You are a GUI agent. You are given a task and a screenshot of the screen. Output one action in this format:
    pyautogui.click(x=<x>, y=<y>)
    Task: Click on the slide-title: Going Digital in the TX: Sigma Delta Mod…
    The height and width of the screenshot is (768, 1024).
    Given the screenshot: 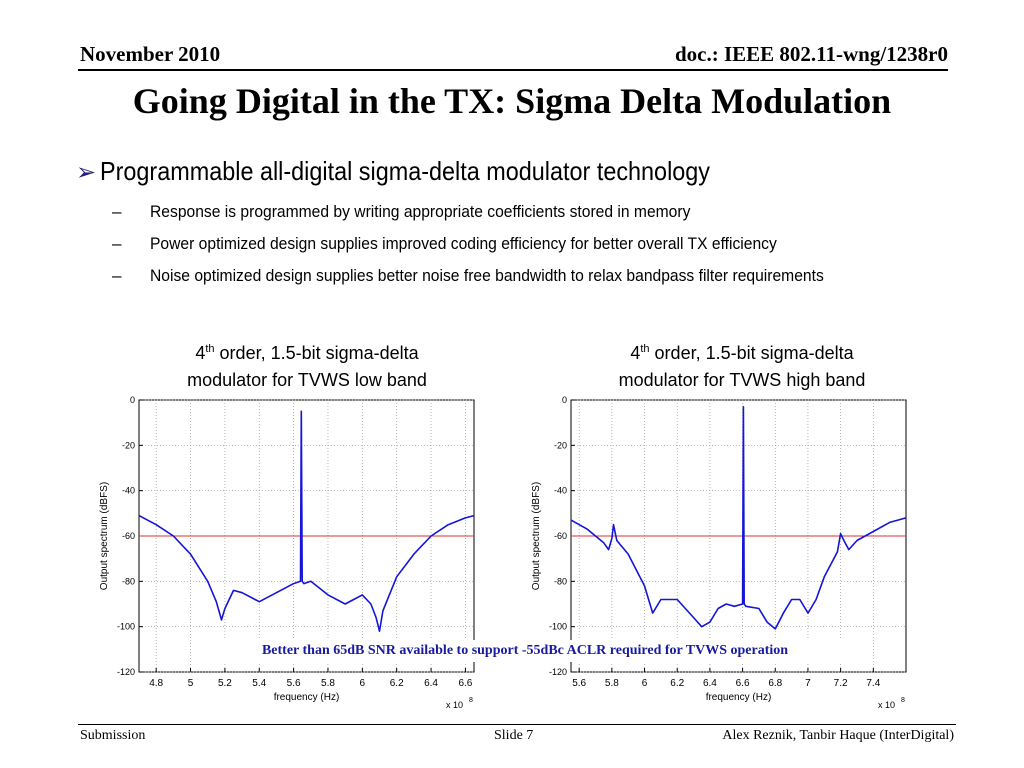 What is the action you would take?
    pyautogui.click(x=512, y=101)
    